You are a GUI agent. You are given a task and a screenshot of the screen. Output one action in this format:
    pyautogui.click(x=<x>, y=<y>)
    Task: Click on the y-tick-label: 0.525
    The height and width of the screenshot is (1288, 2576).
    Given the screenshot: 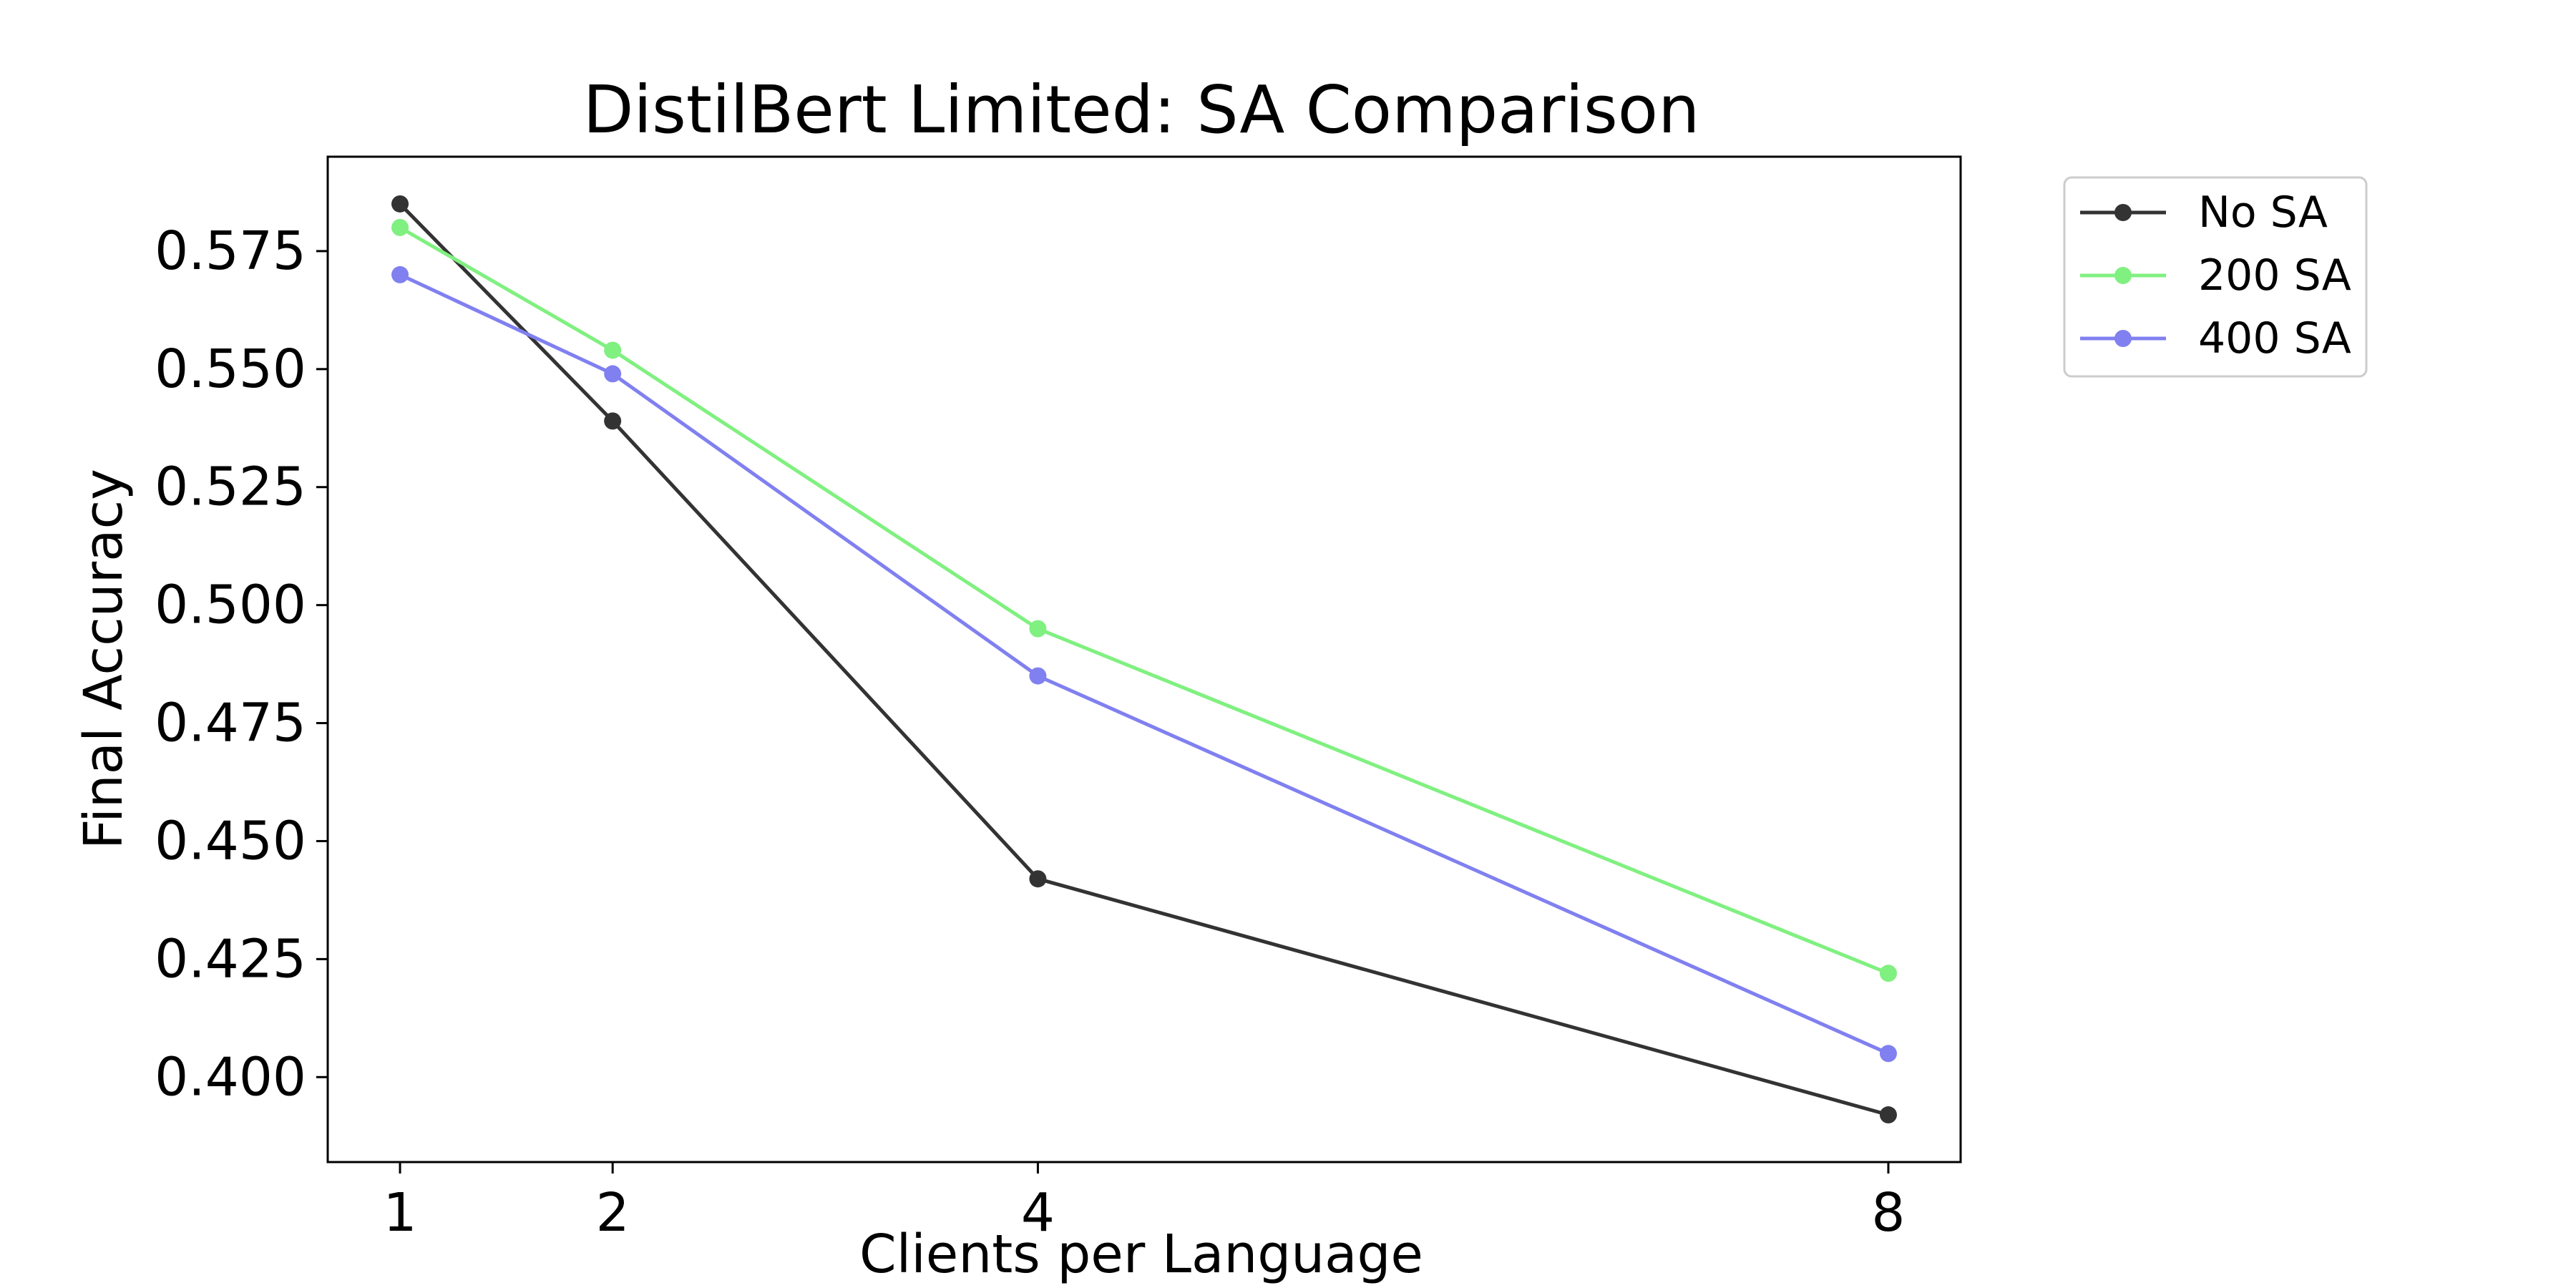 What is the action you would take?
    pyautogui.click(x=230, y=487)
    